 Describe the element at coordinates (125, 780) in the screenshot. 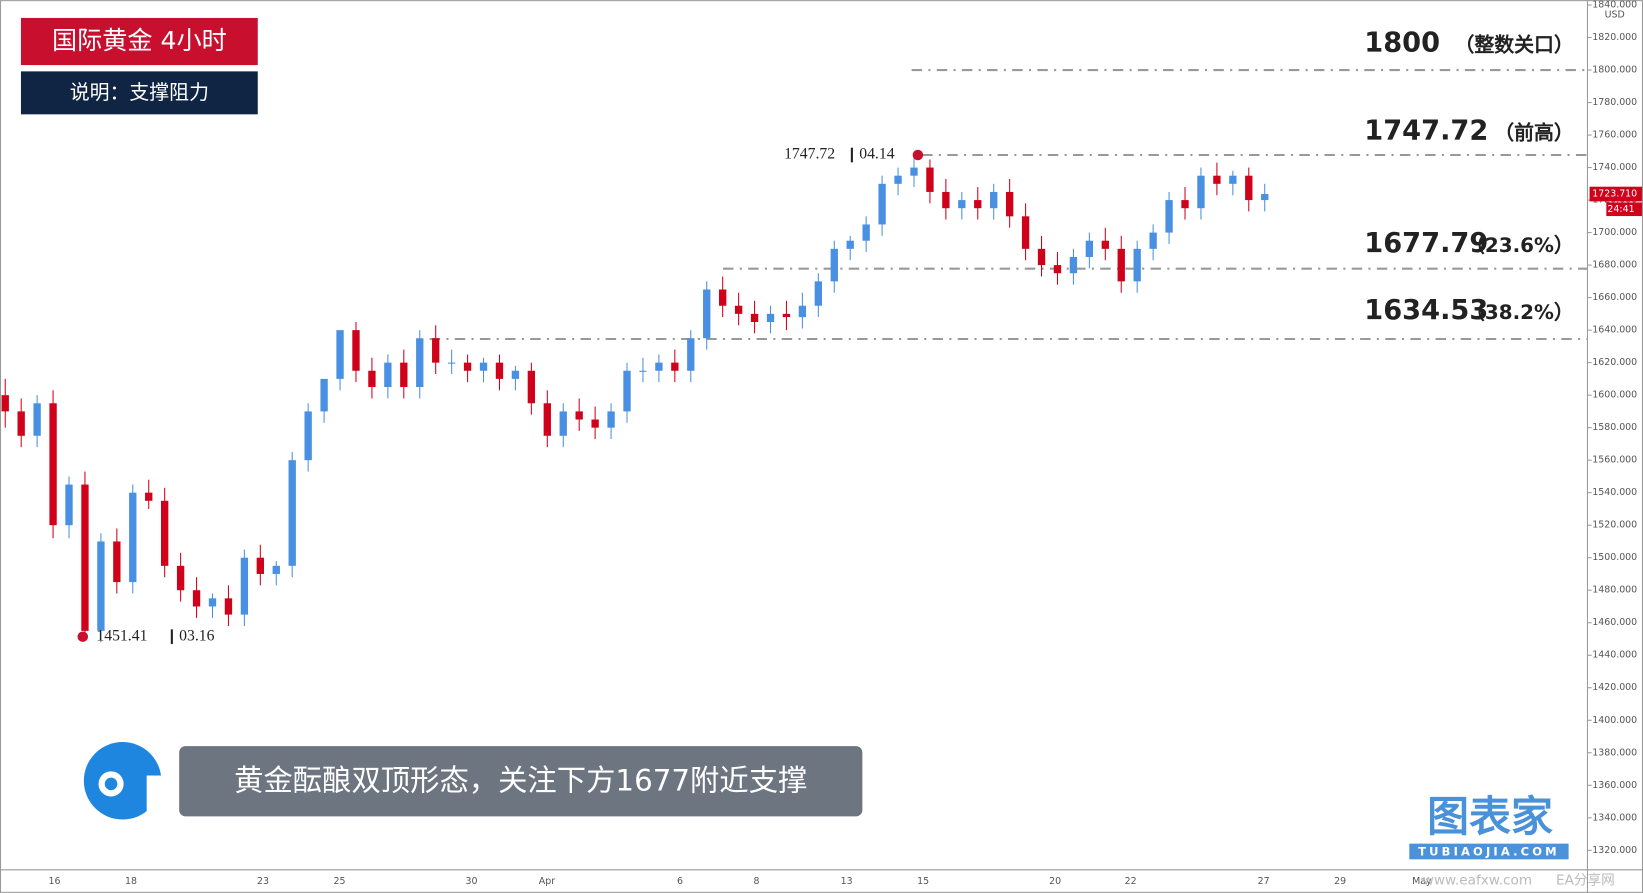

I see `avatar-icon` at that location.